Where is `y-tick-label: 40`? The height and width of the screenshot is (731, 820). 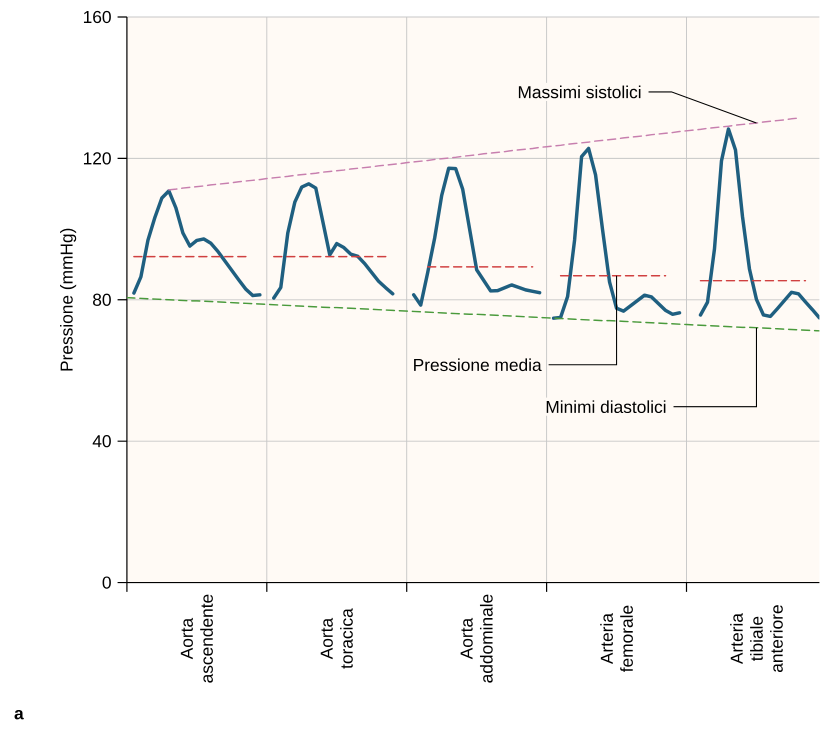
y-tick-label: 40 is located at coordinates (101, 441).